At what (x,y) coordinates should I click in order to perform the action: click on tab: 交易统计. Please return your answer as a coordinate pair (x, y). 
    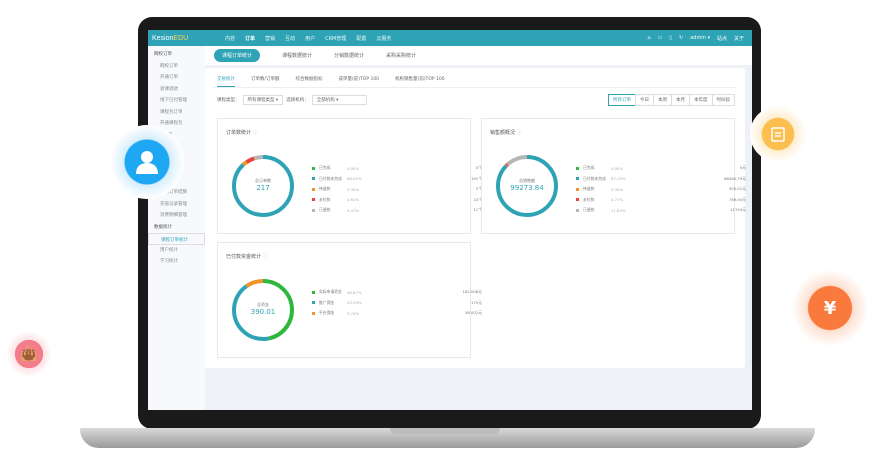
    Looking at the image, I should click on (226, 81).